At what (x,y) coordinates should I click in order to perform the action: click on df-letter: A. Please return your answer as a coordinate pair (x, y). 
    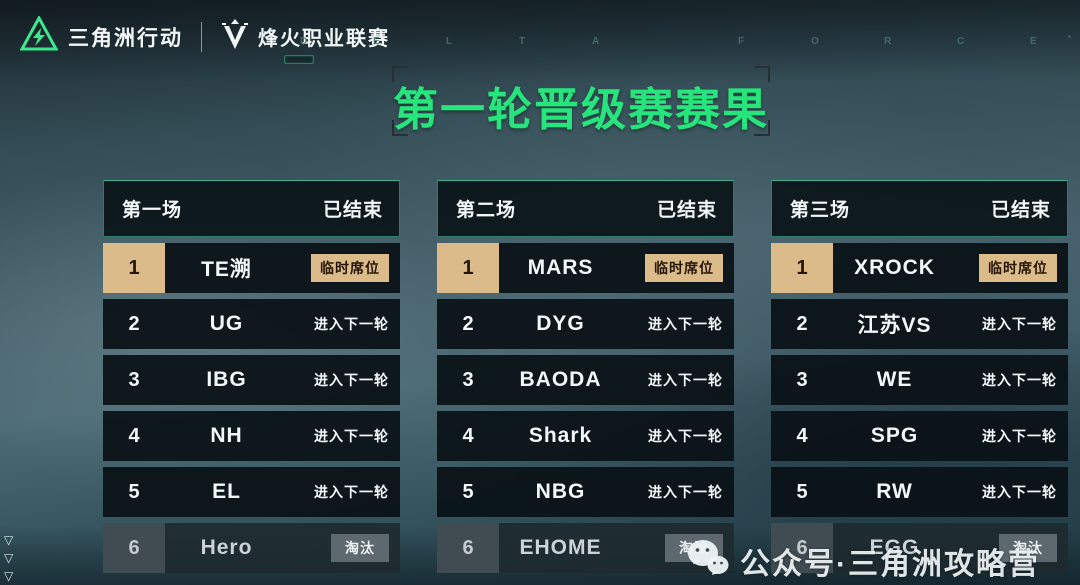
    Looking at the image, I should click on (596, 41).